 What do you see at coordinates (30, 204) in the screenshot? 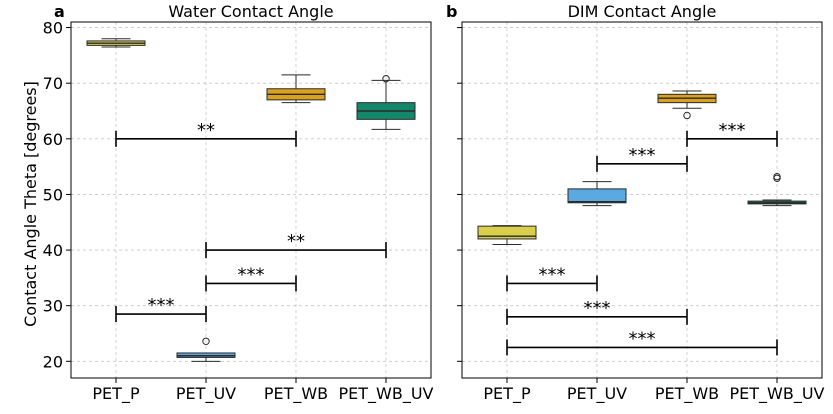
I see `y-axis-label: Contact Angle Theta [degrees]` at bounding box center [30, 204].